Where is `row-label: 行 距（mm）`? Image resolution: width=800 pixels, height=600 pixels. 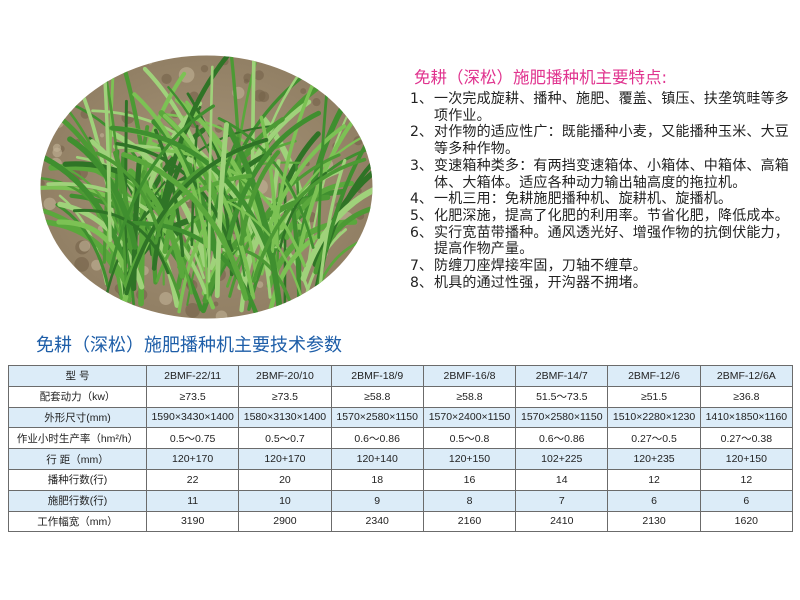
row-label: 行 距（mm） is located at coordinates (77, 459).